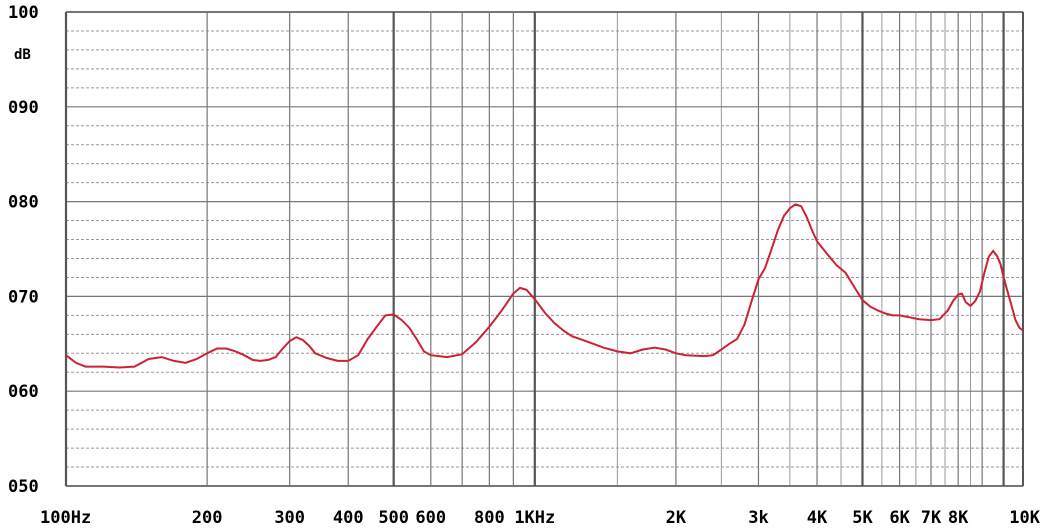  What do you see at coordinates (23, 487) in the screenshot?
I see `y-tick-label: 050` at bounding box center [23, 487].